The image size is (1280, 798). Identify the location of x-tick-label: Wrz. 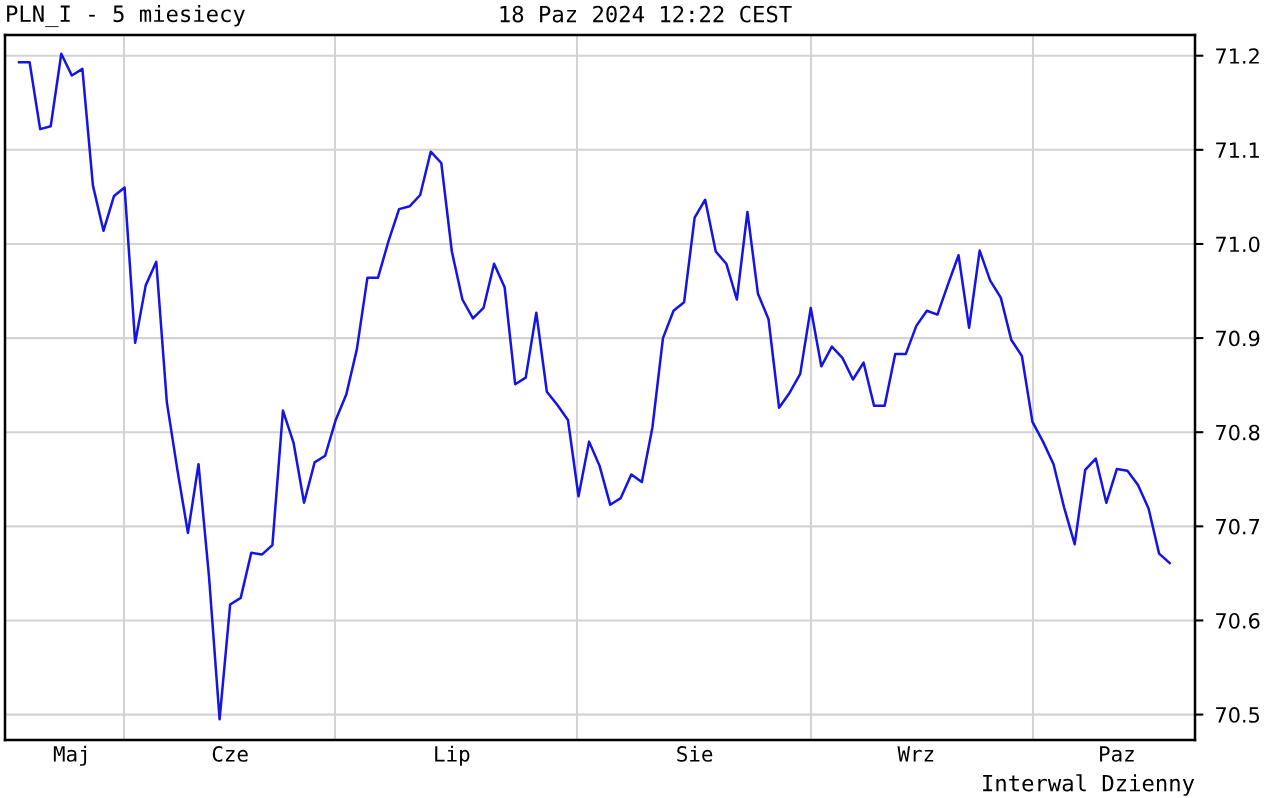
(915, 754).